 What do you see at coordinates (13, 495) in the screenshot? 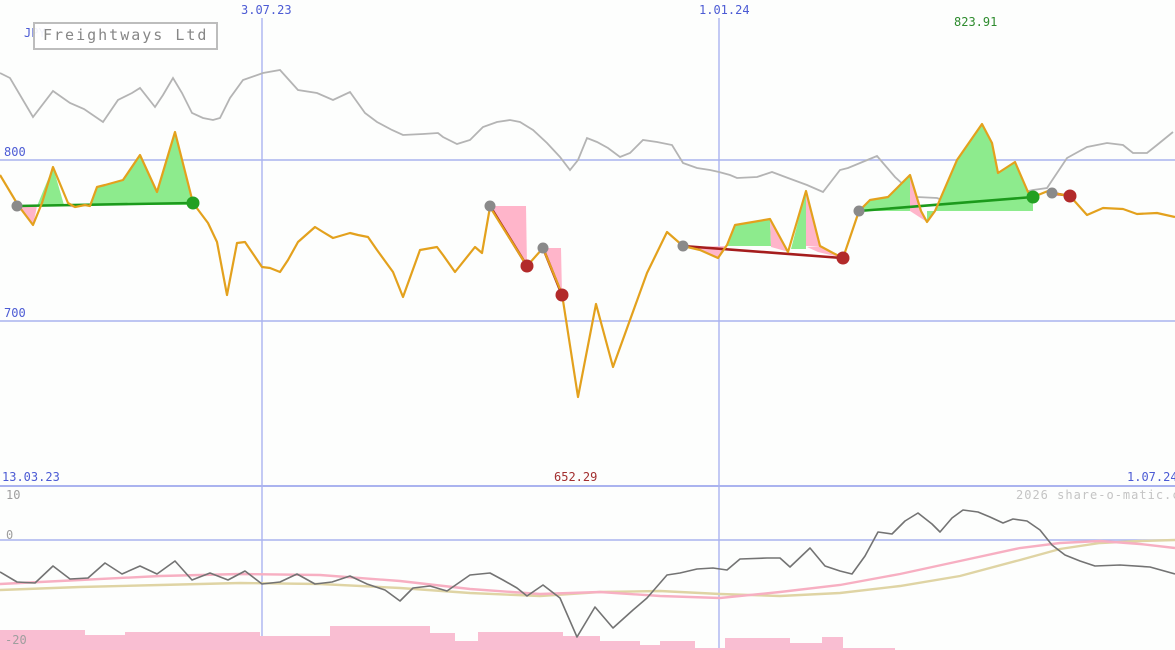
I see `oscillator-label-10: 10` at bounding box center [13, 495].